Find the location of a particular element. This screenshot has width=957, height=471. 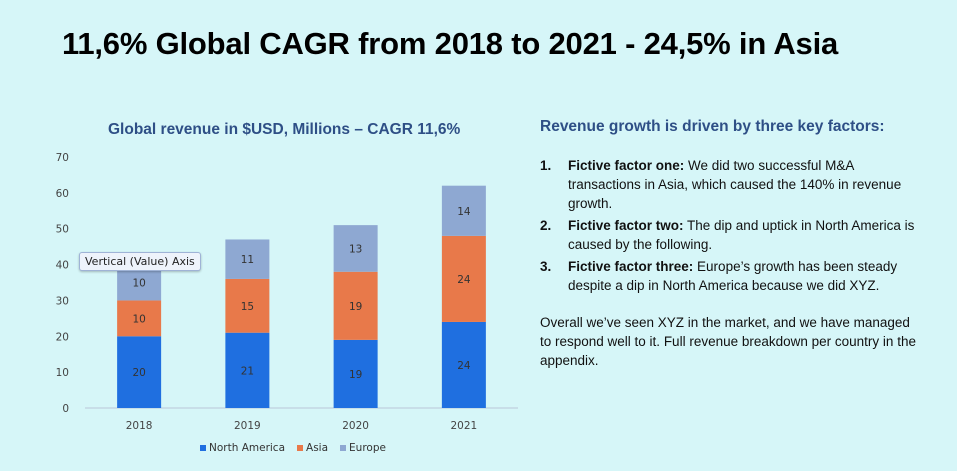

y-tick-label: 10 is located at coordinates (62, 373).